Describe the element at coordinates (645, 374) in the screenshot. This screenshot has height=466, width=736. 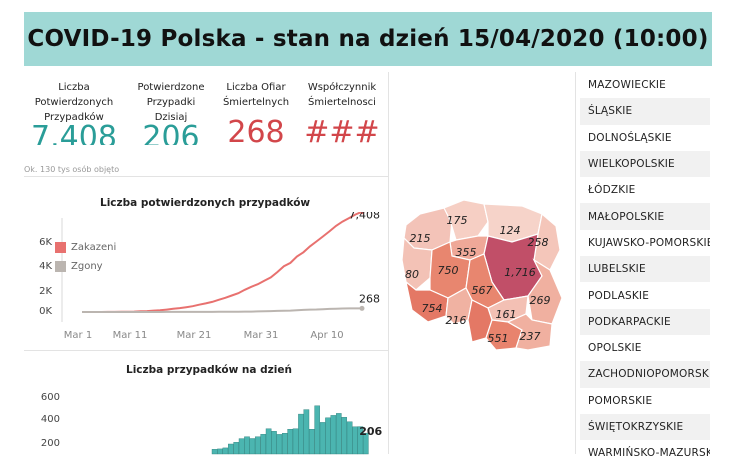
I see `region-item: ZACHODNIOPOMORSKIE` at that location.